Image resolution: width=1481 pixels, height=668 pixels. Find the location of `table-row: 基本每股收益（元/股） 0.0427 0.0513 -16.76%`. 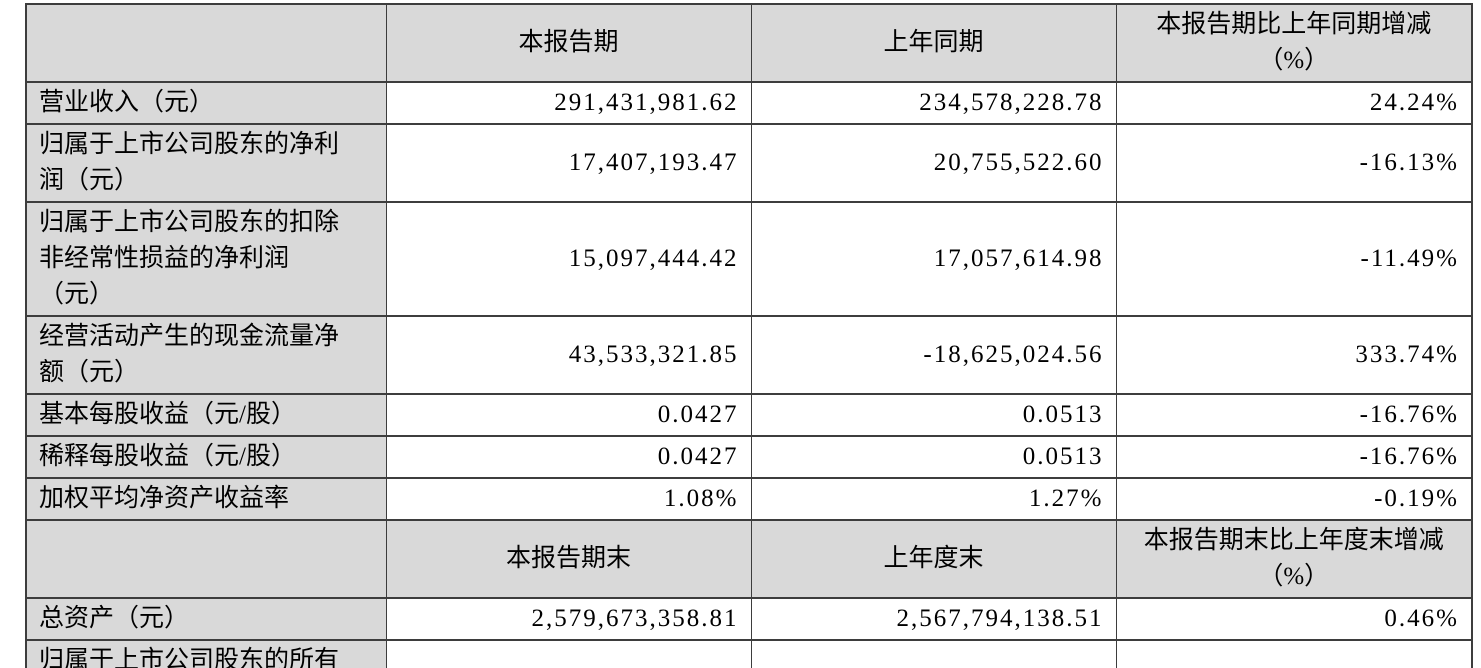

table-row: 基本每股收益（元/股） 0.0427 0.0513 -16.76% is located at coordinates (749, 415).